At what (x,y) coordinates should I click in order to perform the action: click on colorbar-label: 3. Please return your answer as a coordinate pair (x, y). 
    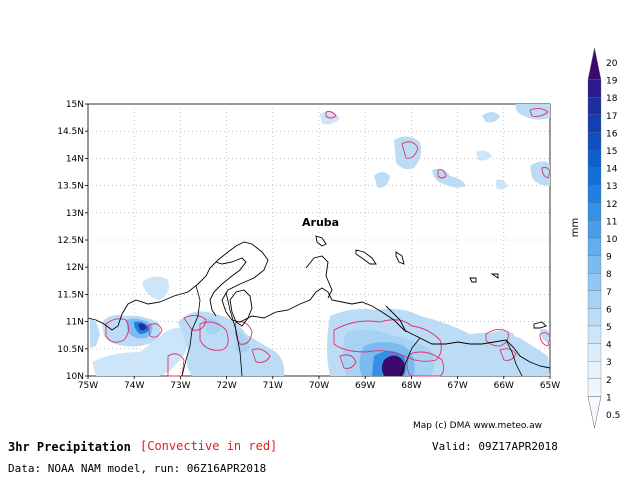
    Looking at the image, I should click on (609, 363).